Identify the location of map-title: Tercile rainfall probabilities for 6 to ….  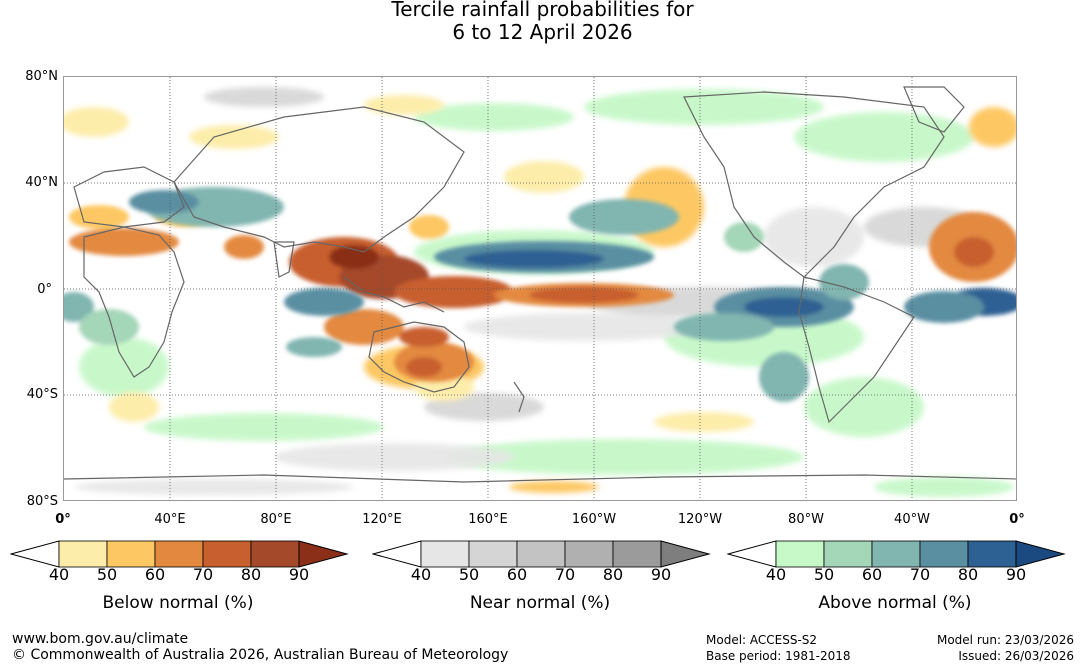
(542, 22).